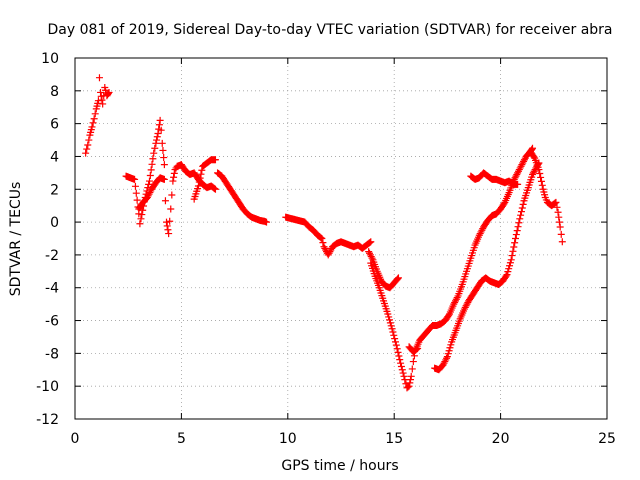 Image resolution: width=640 pixels, height=480 pixels. I want to click on y-tick-label: 0, so click(54, 223).